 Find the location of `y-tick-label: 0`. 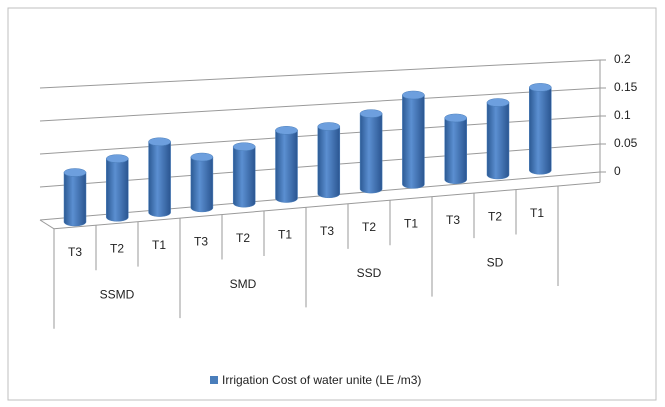

y-tick-label: 0 is located at coordinates (617, 171).